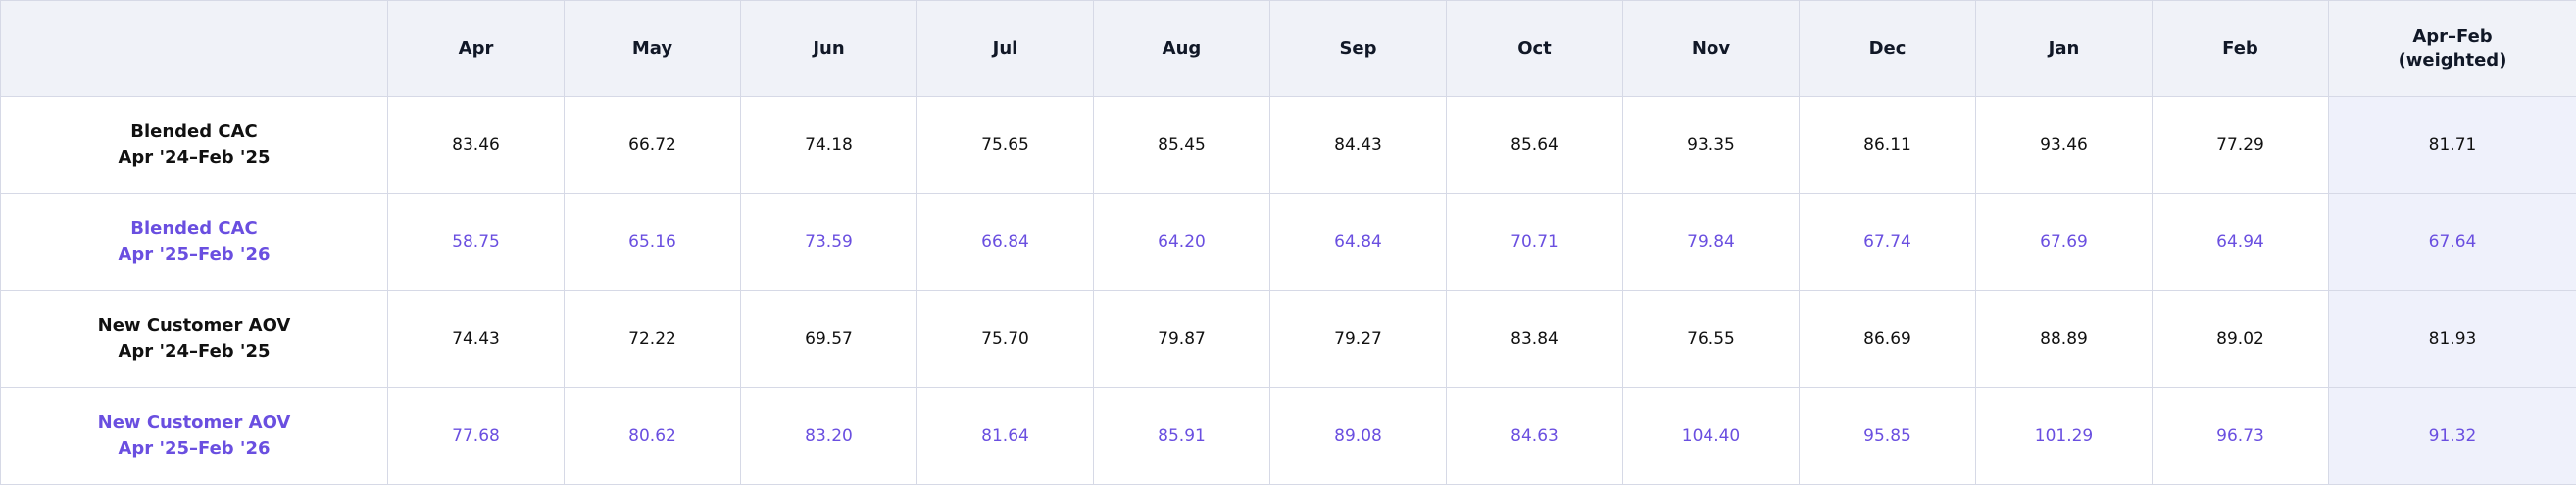 The image size is (2576, 485). I want to click on table-cell: 84.43, so click(1358, 145).